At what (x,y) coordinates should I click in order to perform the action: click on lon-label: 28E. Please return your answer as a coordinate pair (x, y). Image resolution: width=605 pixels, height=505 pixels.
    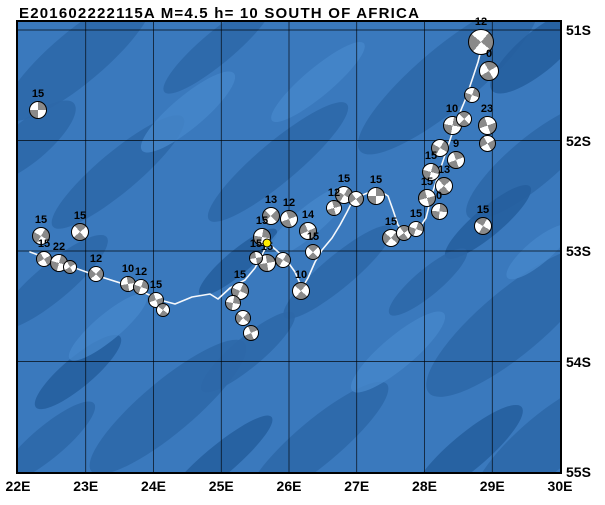
    Looking at the image, I should click on (424, 486).